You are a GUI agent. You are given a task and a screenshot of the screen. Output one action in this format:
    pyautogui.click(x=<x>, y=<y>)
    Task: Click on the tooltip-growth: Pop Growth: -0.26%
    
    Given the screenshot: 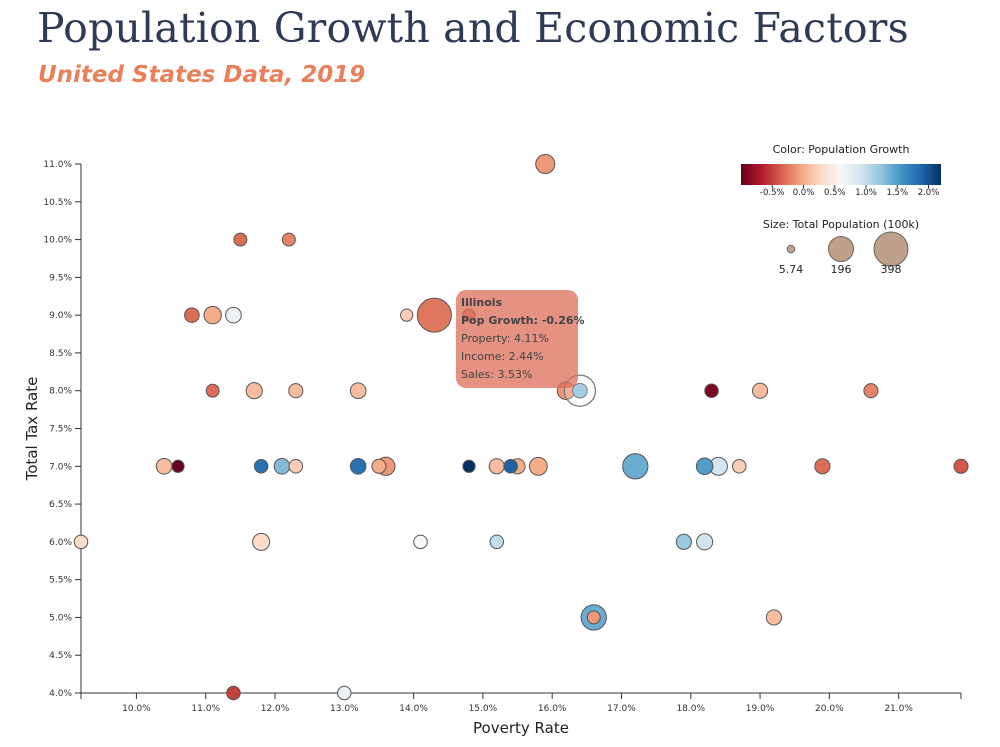 What is the action you would take?
    pyautogui.click(x=523, y=320)
    